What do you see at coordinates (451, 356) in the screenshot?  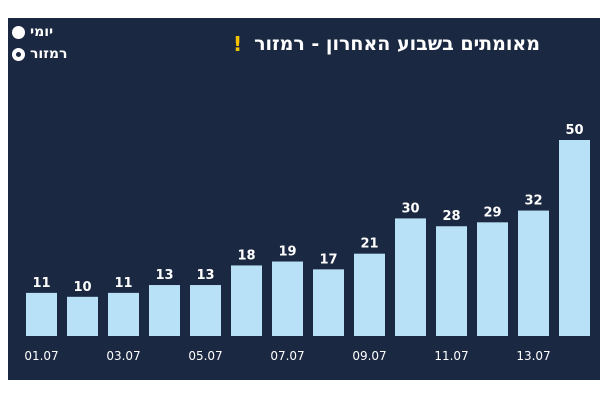 I see `x-tick-11.07: 11.07` at bounding box center [451, 356].